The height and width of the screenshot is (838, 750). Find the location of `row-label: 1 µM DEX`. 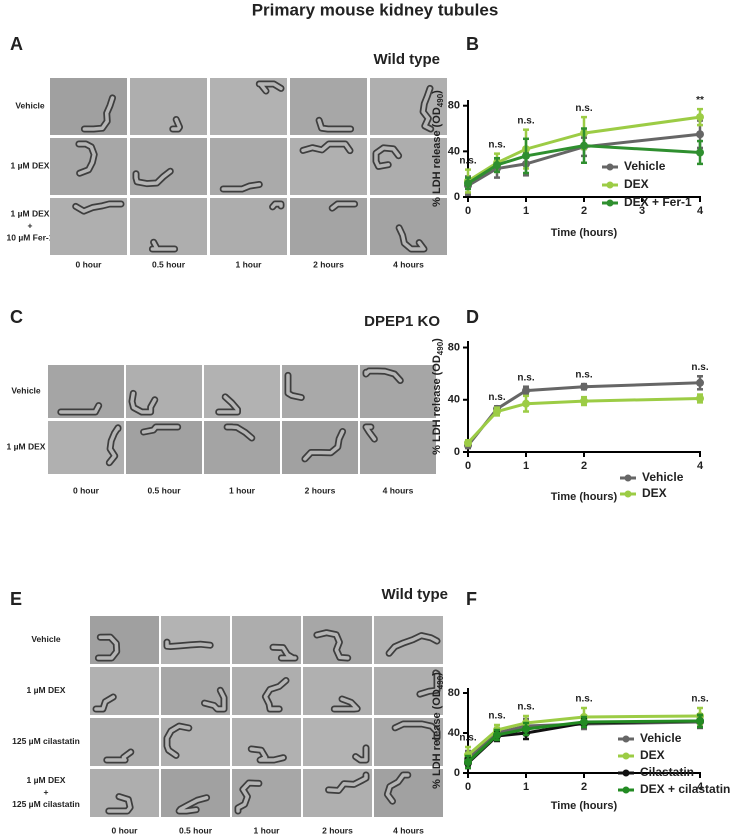

row-label: 1 µM DEX is located at coordinates (26, 447).